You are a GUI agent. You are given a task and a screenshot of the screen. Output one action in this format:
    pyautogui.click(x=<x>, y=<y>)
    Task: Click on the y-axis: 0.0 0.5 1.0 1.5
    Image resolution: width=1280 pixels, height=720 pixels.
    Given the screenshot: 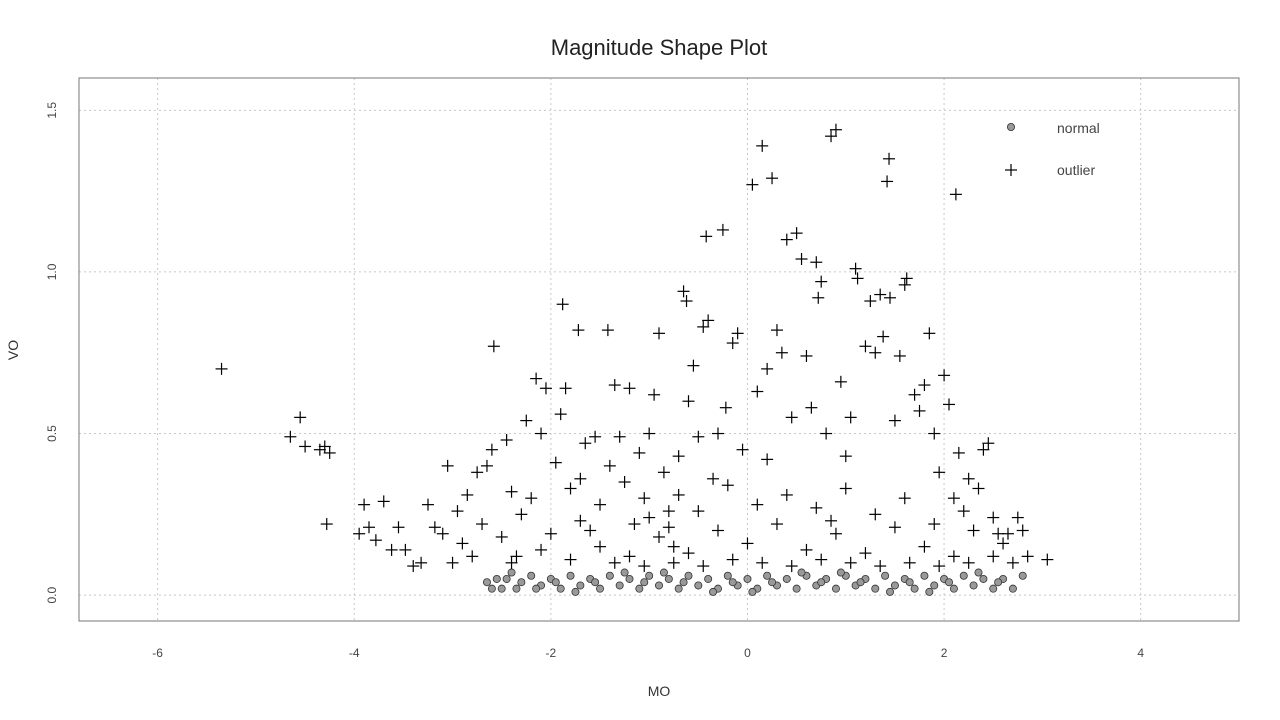 What is the action you would take?
    pyautogui.click(x=52, y=353)
    